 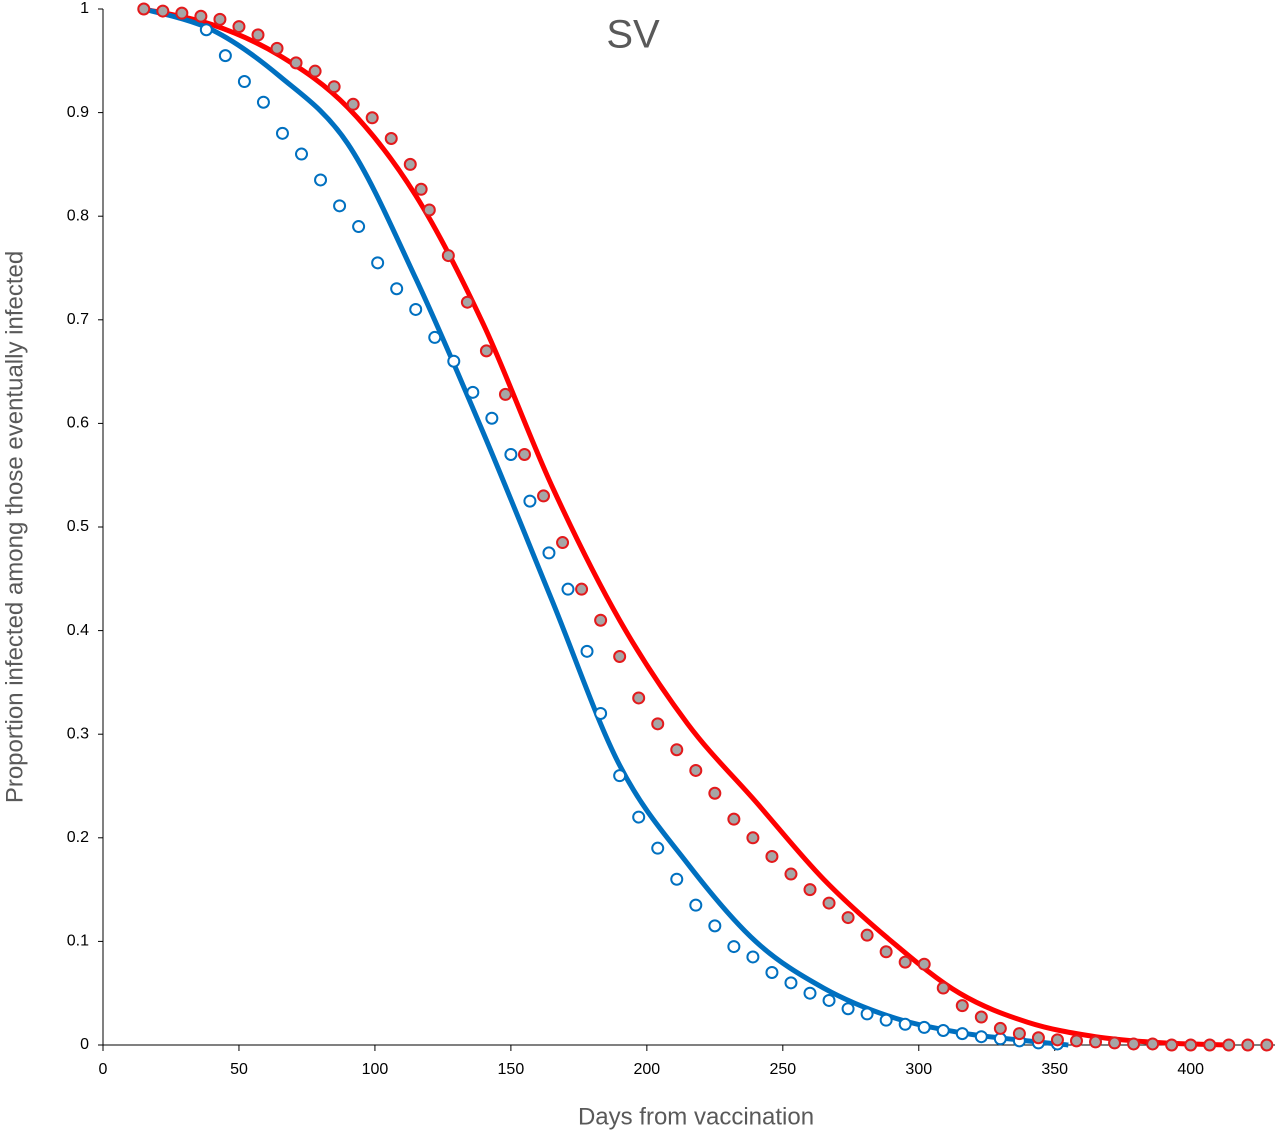 I want to click on x-tick-label: 300, so click(x=918, y=1069).